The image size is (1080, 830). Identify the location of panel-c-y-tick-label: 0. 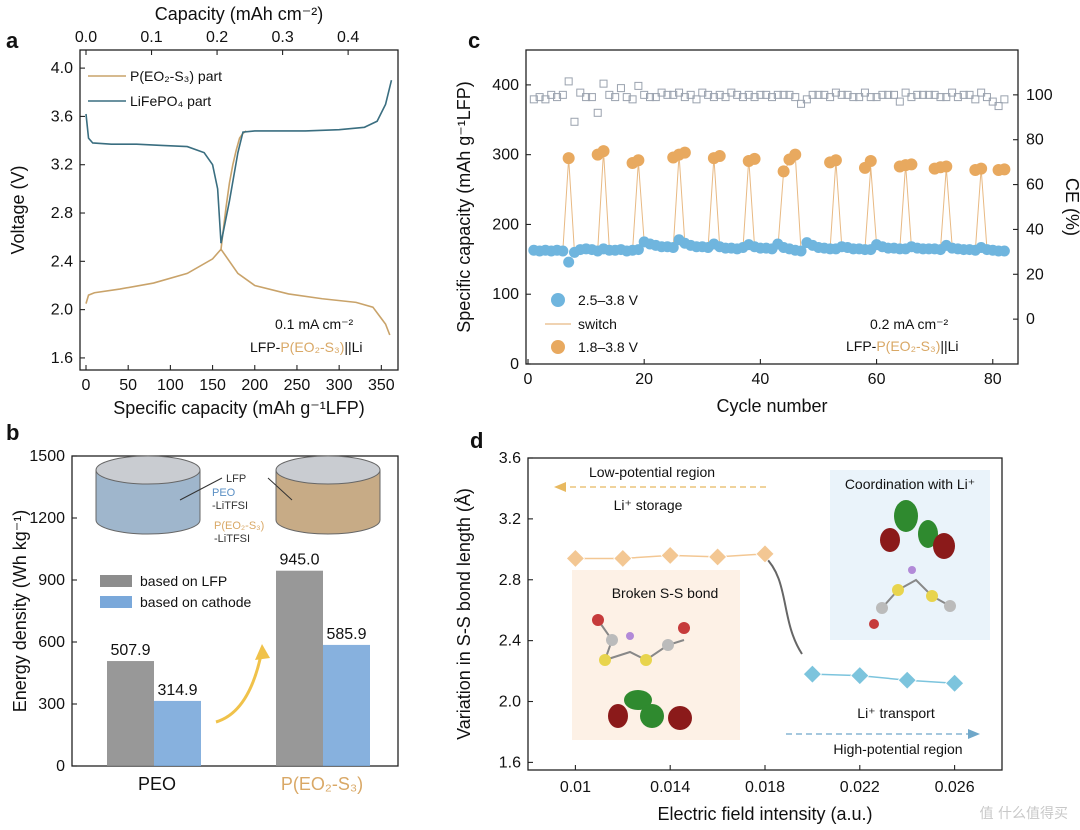
(514, 364).